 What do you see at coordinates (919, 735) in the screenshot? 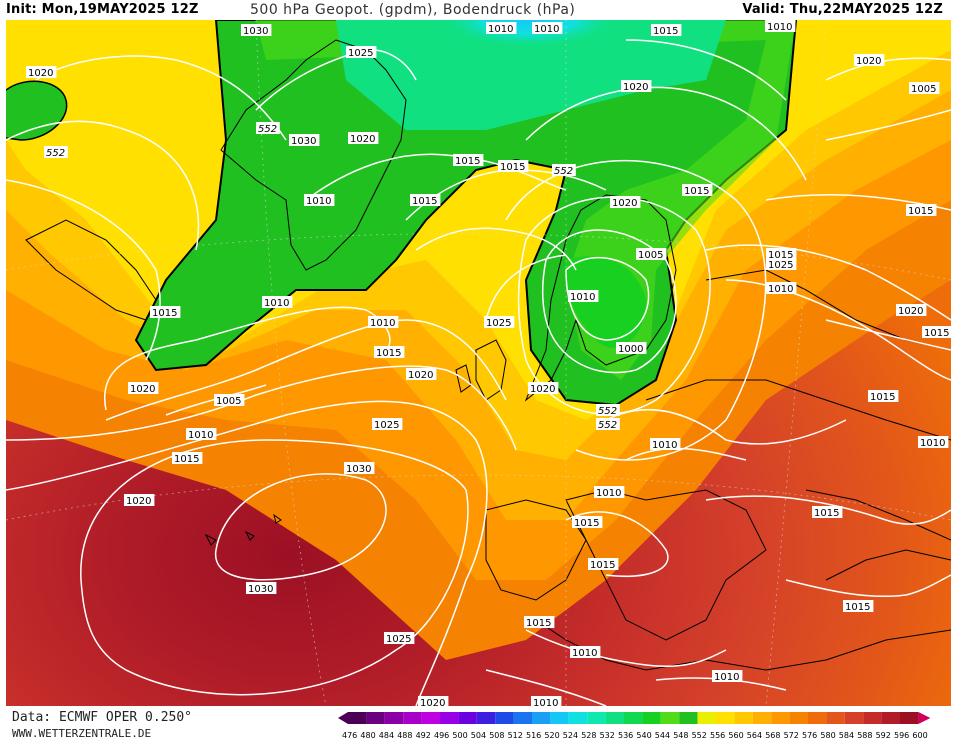
I see `legend-tick-label: 600` at bounding box center [919, 735].